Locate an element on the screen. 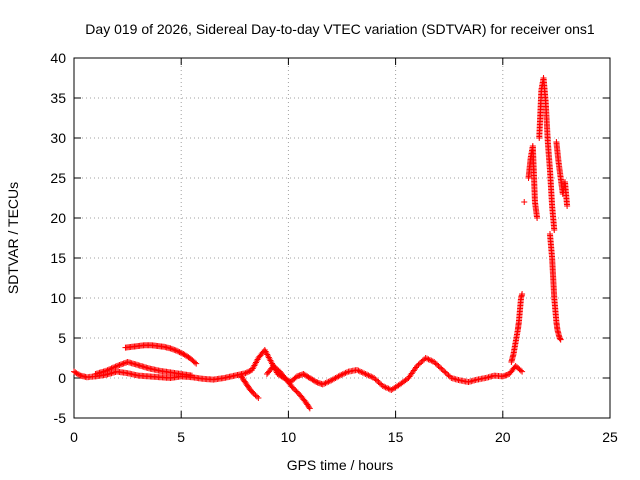 The width and height of the screenshot is (640, 480). y-tick-label: 35 is located at coordinates (58, 98).